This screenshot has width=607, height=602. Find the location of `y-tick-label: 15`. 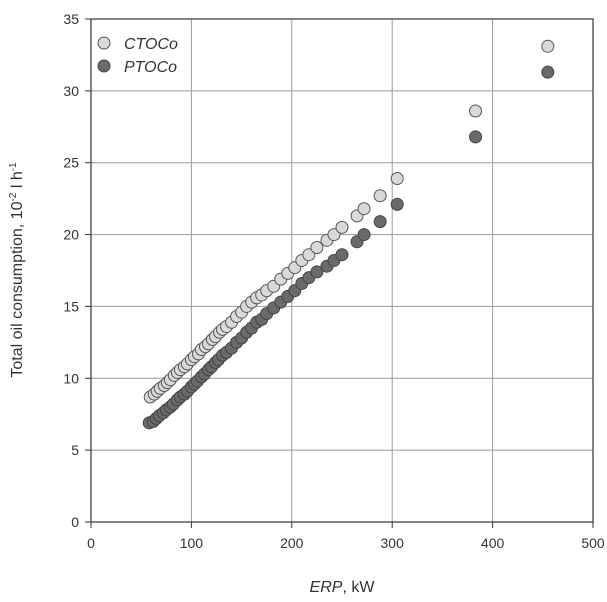

y-tick-label: 15 is located at coordinates (71, 306).